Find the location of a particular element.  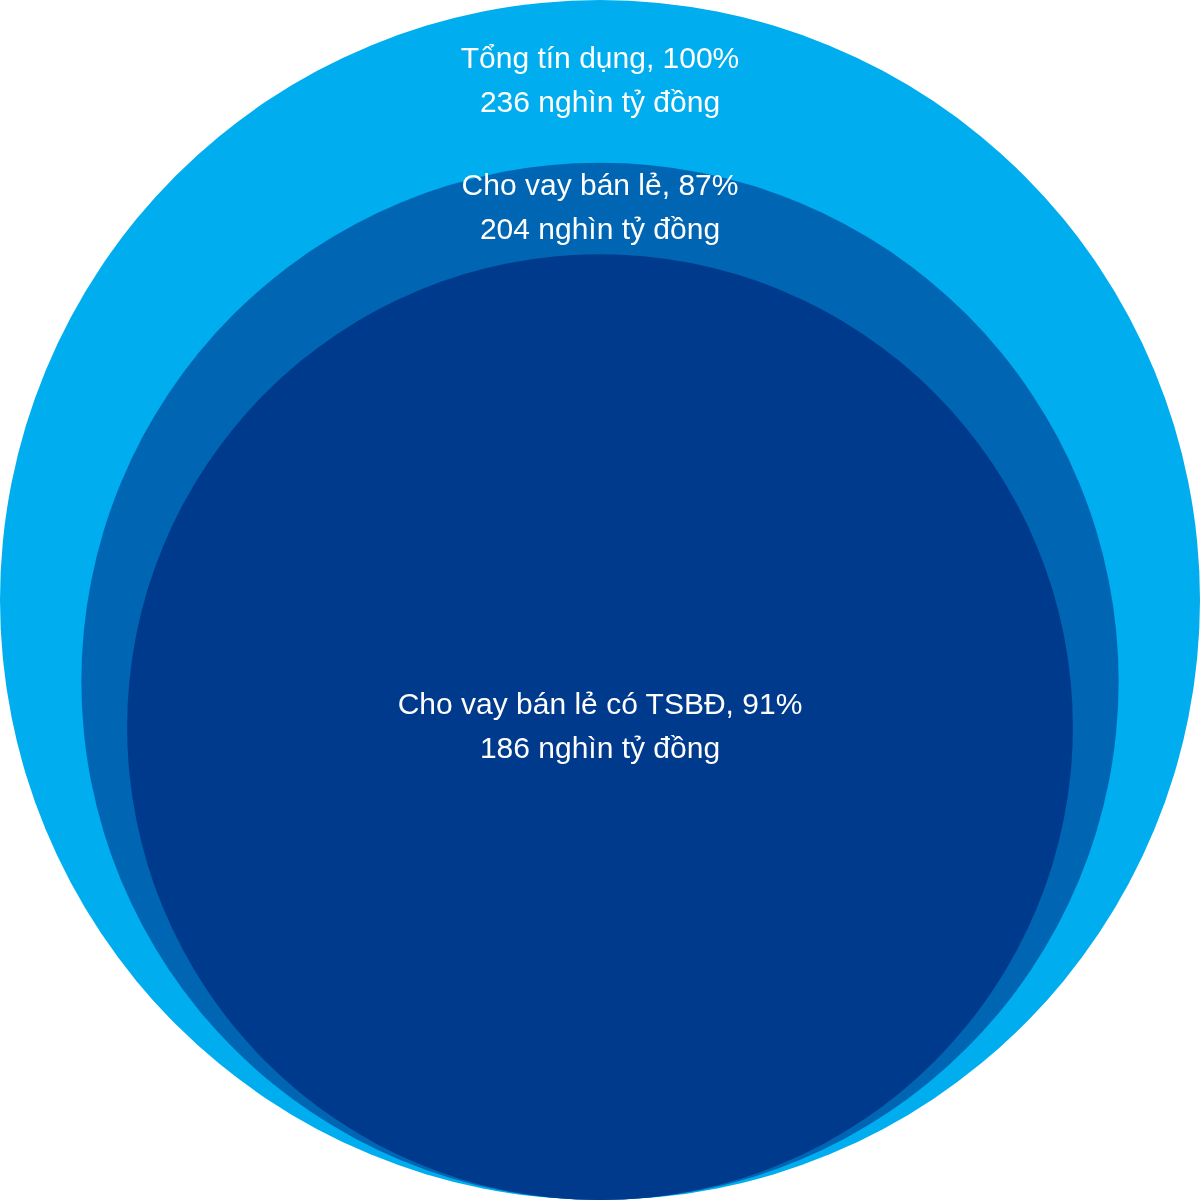

data-label: 204 nghìn tỷ đồng is located at coordinates (600, 229).